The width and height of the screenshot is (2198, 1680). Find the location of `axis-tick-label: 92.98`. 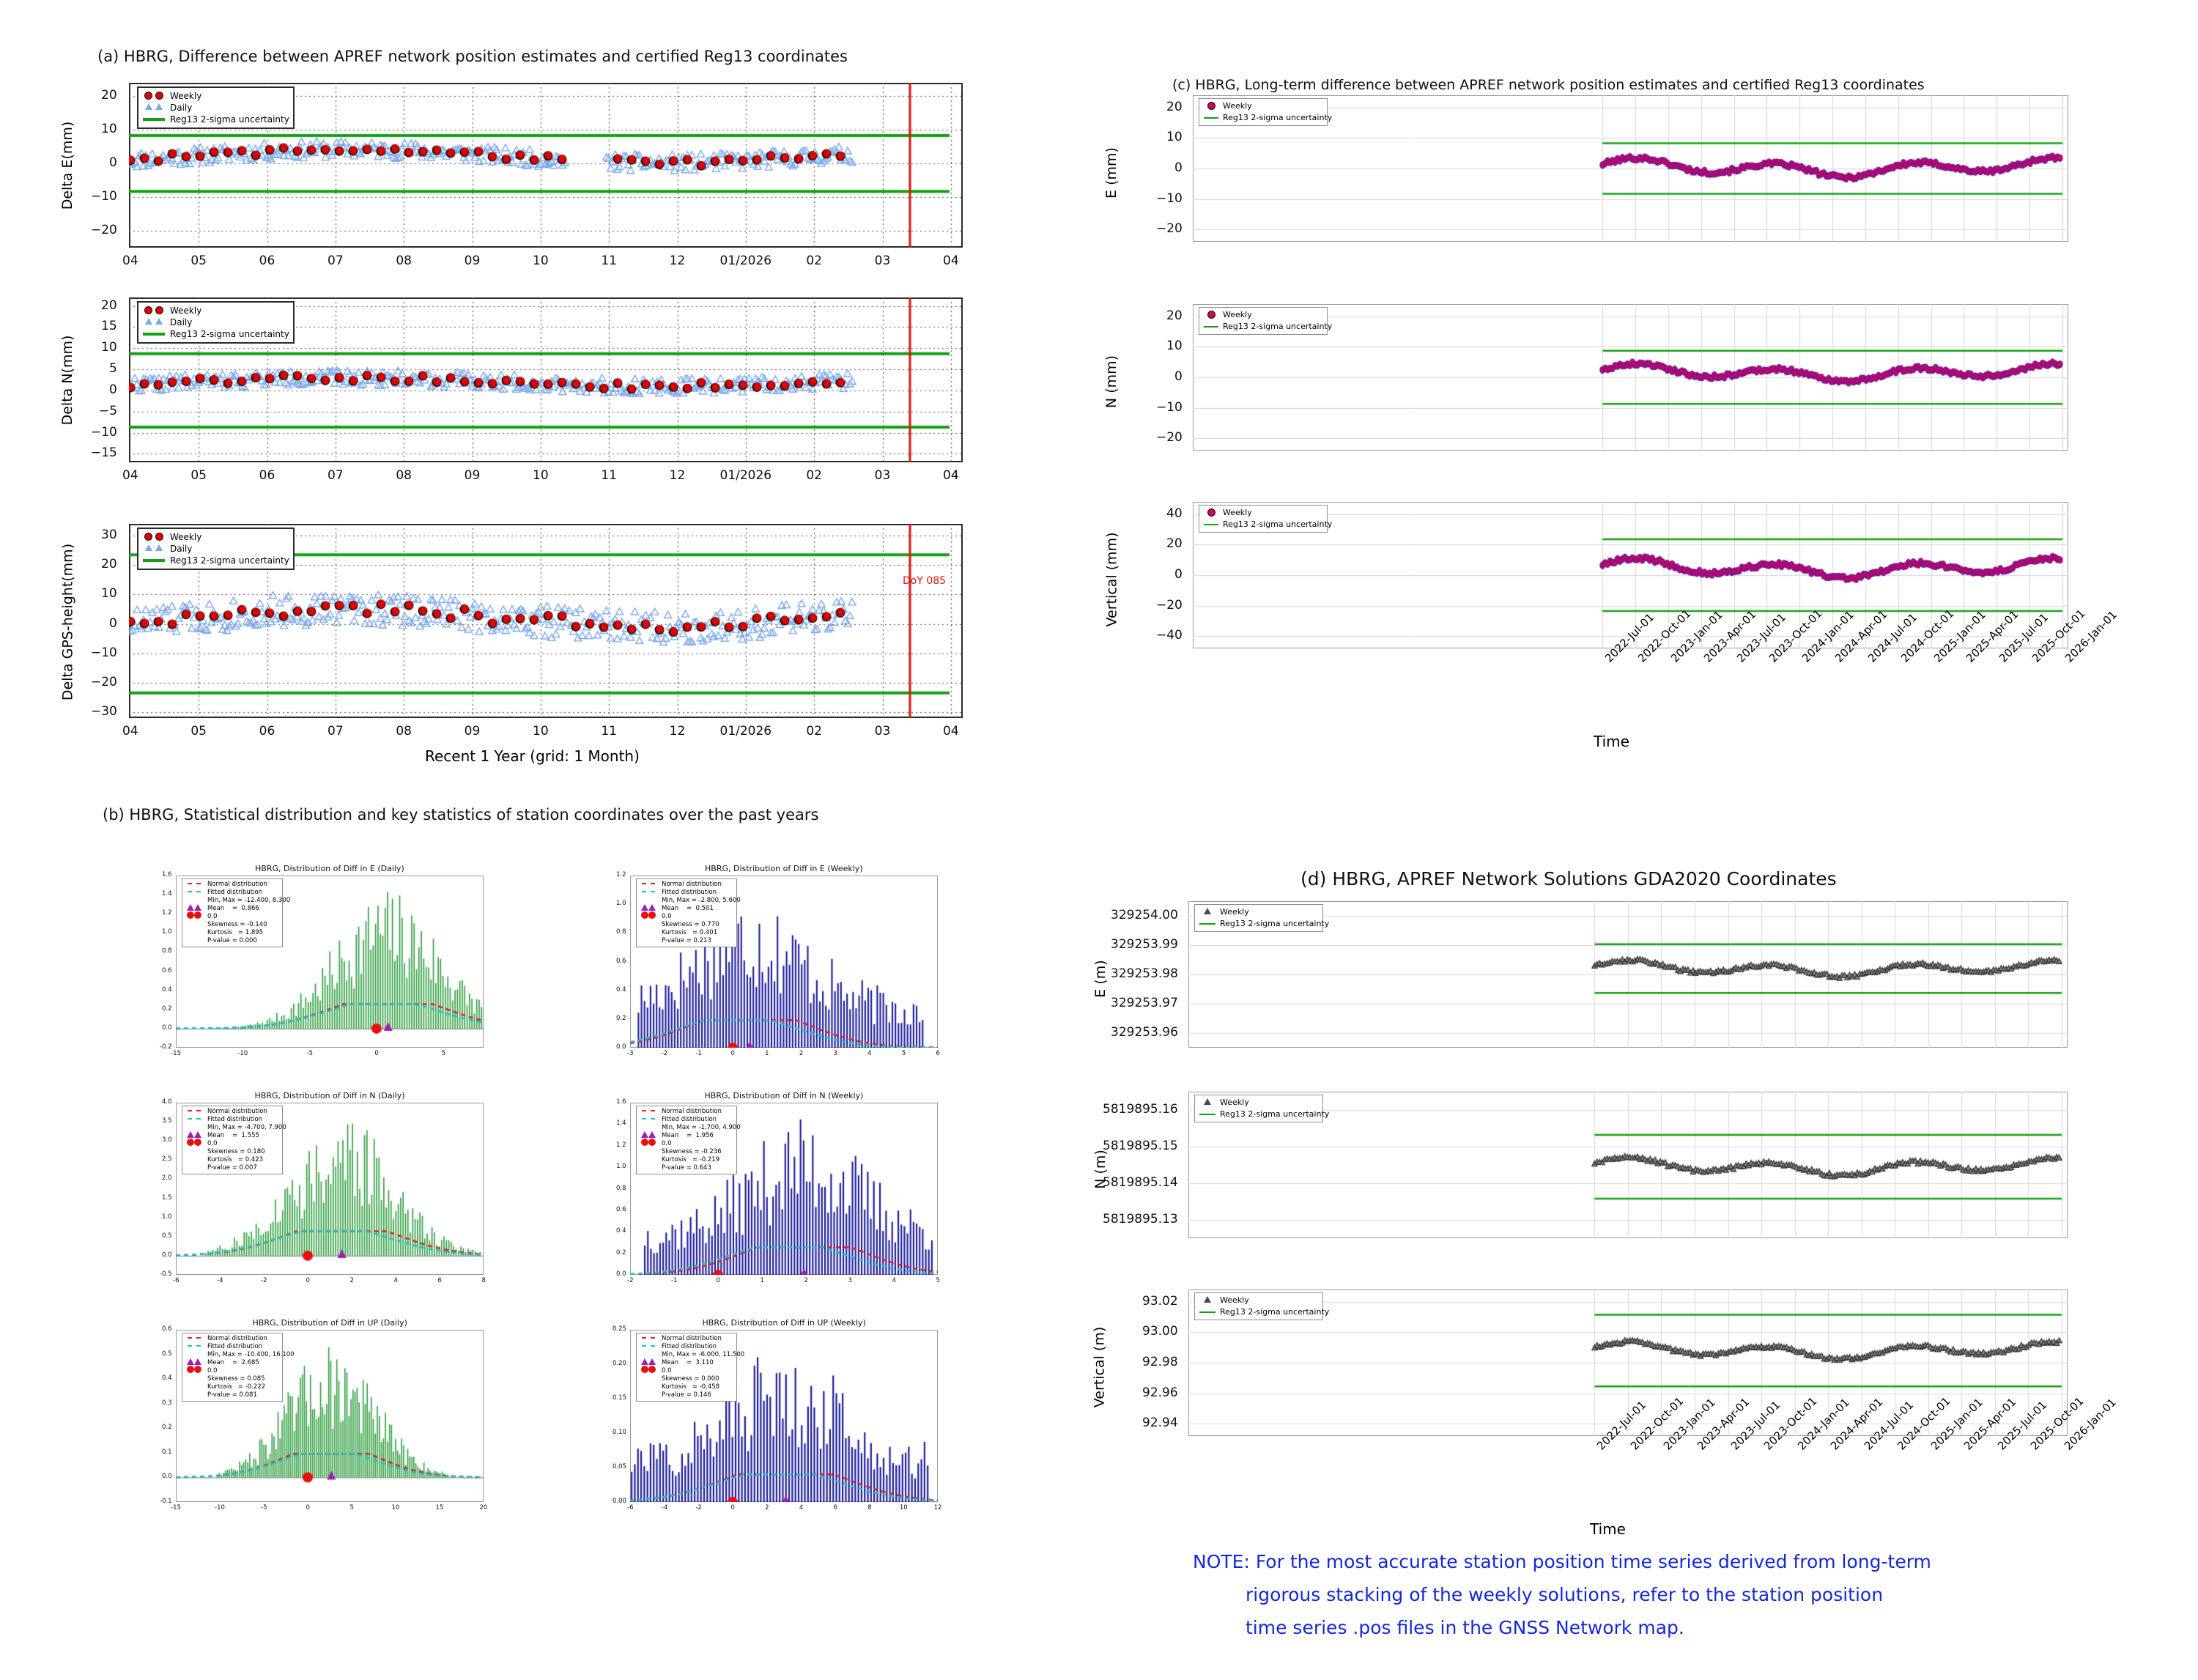

axis-tick-label: 92.98 is located at coordinates (1160, 1362).